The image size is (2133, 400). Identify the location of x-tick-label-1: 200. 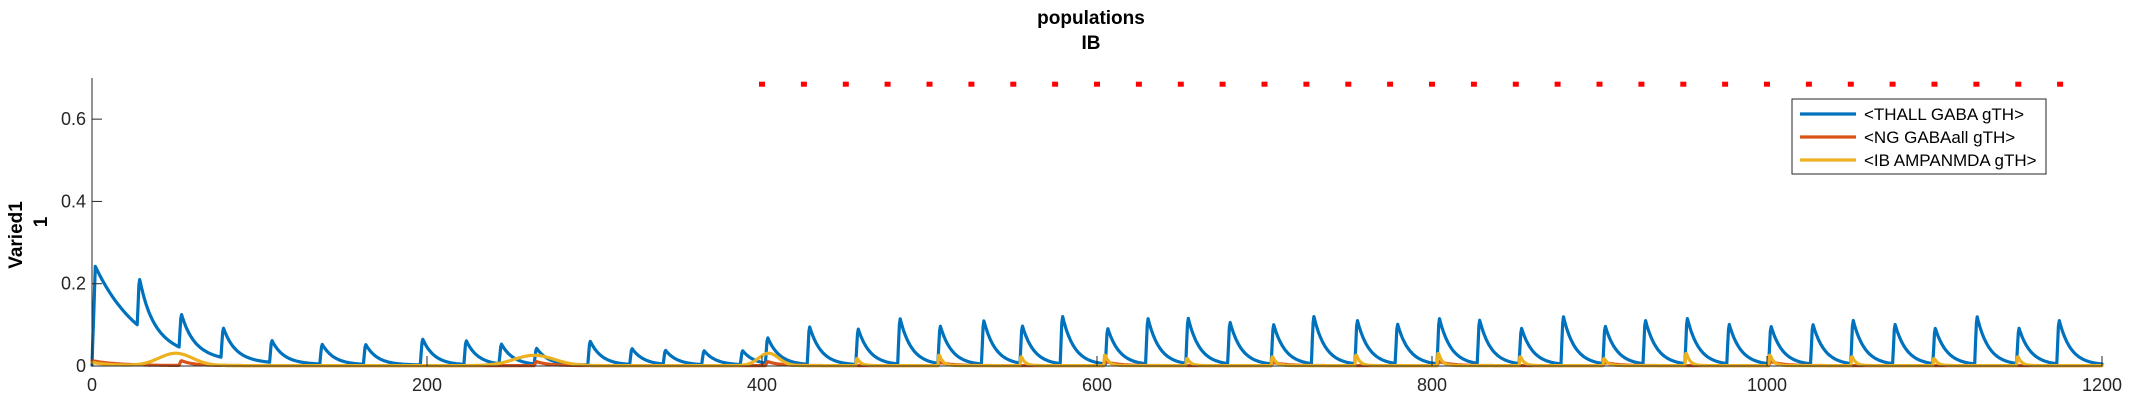
(427, 385).